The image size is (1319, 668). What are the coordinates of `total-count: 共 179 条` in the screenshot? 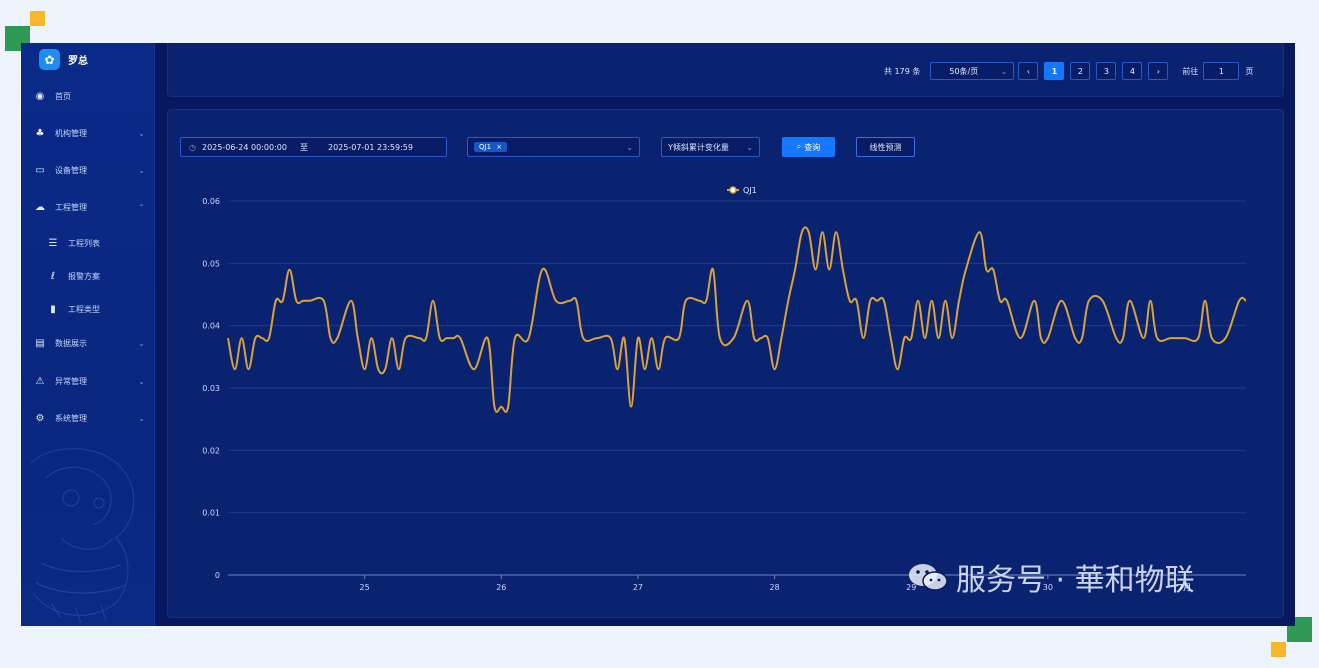 It's located at (902, 71).